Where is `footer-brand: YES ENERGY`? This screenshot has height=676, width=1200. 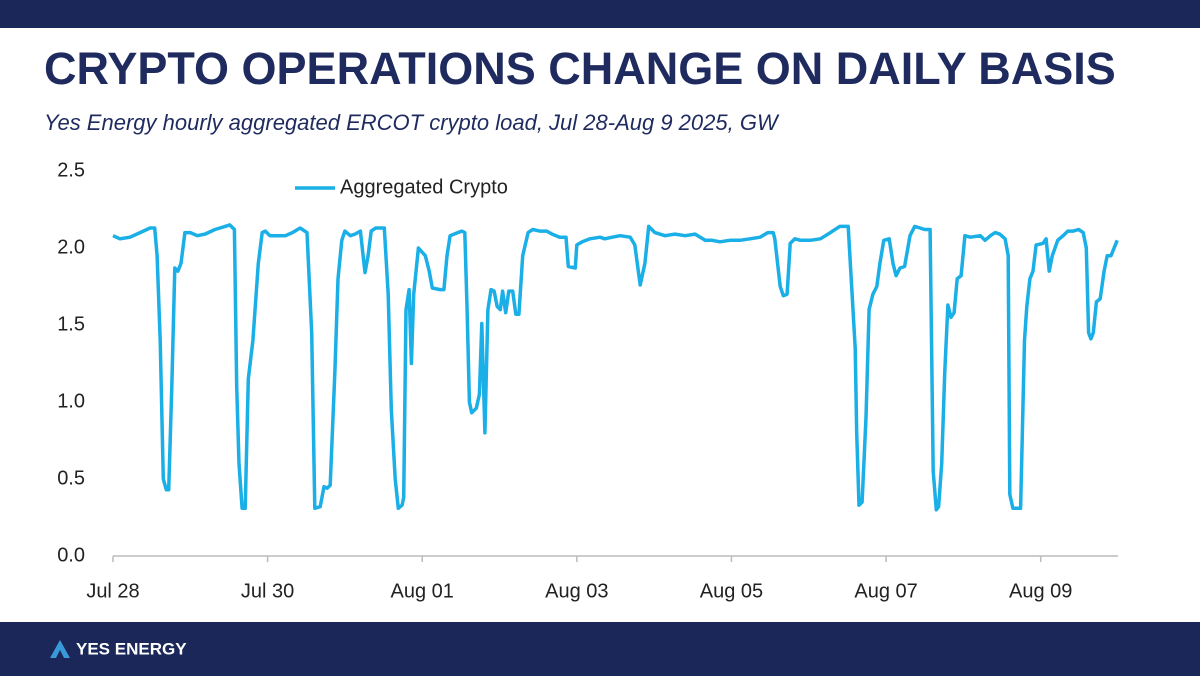 footer-brand: YES ENERGY is located at coordinates (131, 648).